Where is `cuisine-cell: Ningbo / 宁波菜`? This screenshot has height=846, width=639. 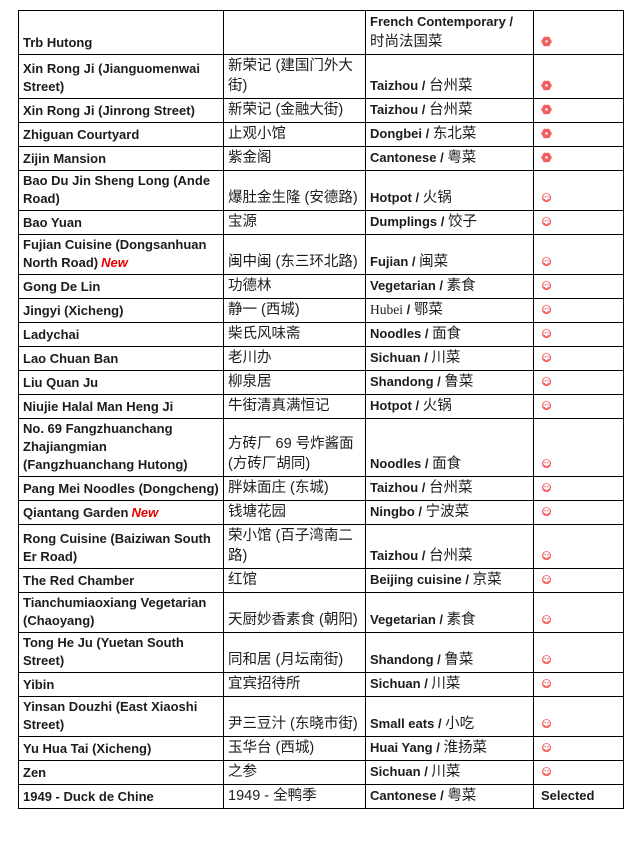
cuisine-cell: Ningbo / 宁波菜 is located at coordinates (449, 512).